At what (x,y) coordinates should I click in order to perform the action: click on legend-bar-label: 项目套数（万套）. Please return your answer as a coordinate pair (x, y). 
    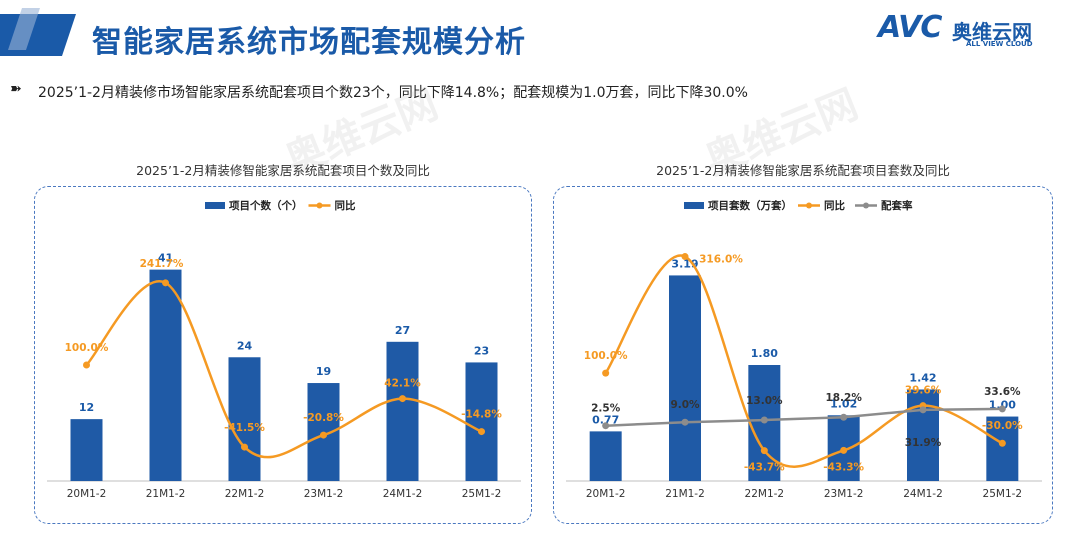
    Looking at the image, I should click on (750, 205).